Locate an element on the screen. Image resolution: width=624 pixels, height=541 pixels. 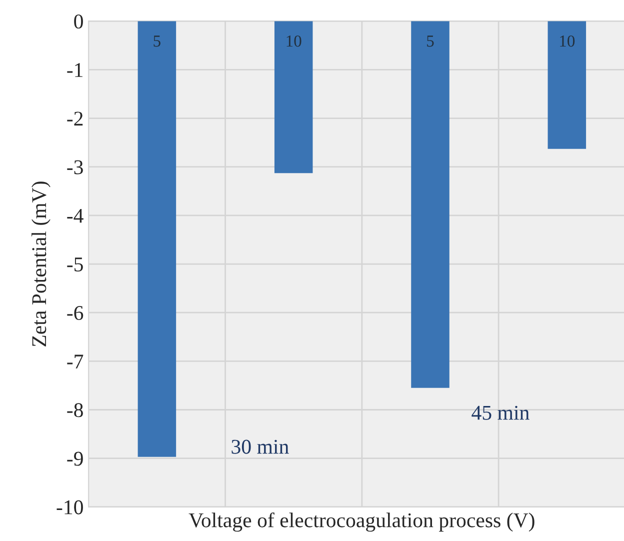
y-tick-label: -5 is located at coordinates (75, 265).